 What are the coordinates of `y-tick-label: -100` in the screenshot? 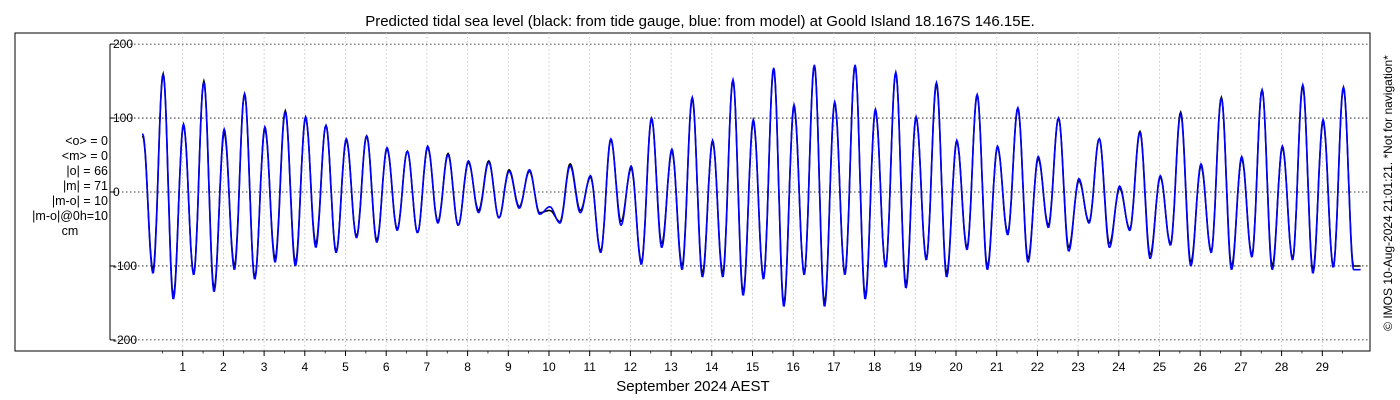 It's located at (125, 266).